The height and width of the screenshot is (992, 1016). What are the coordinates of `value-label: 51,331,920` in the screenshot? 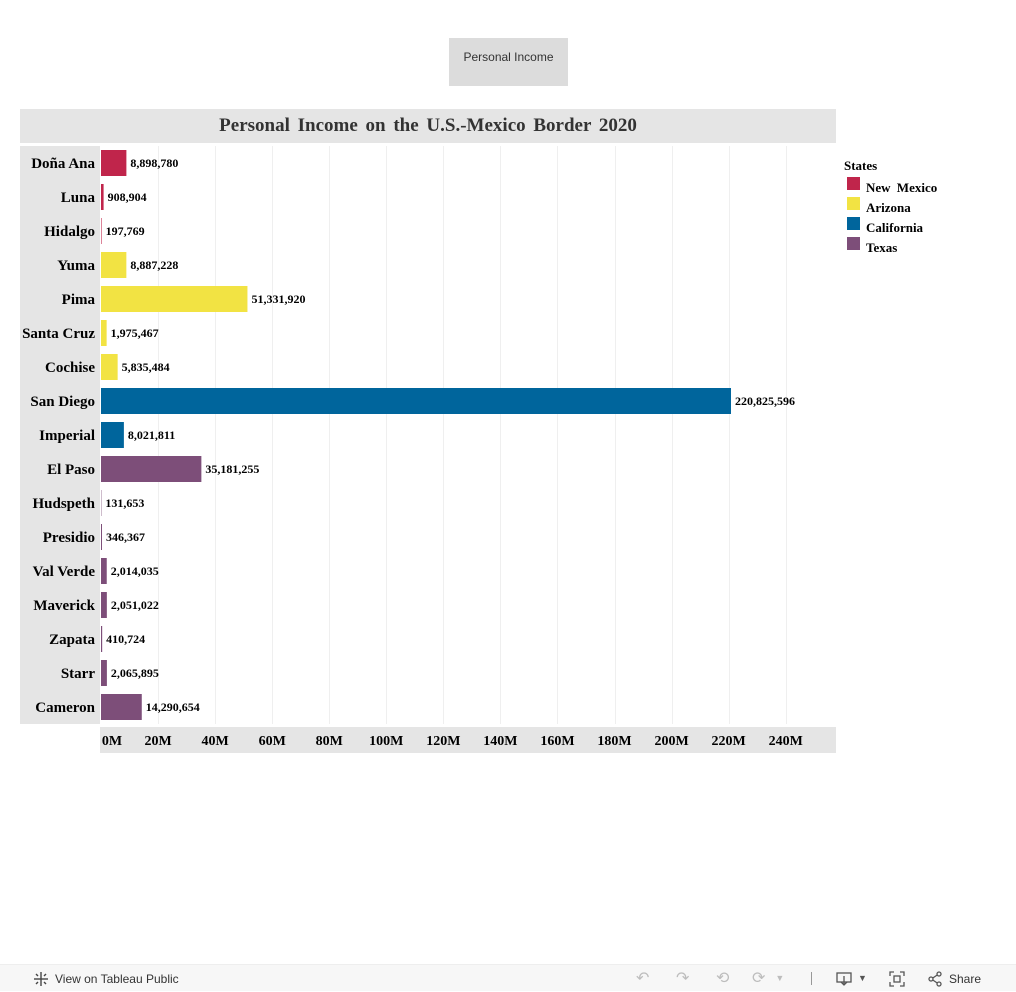 It's located at (278, 299).